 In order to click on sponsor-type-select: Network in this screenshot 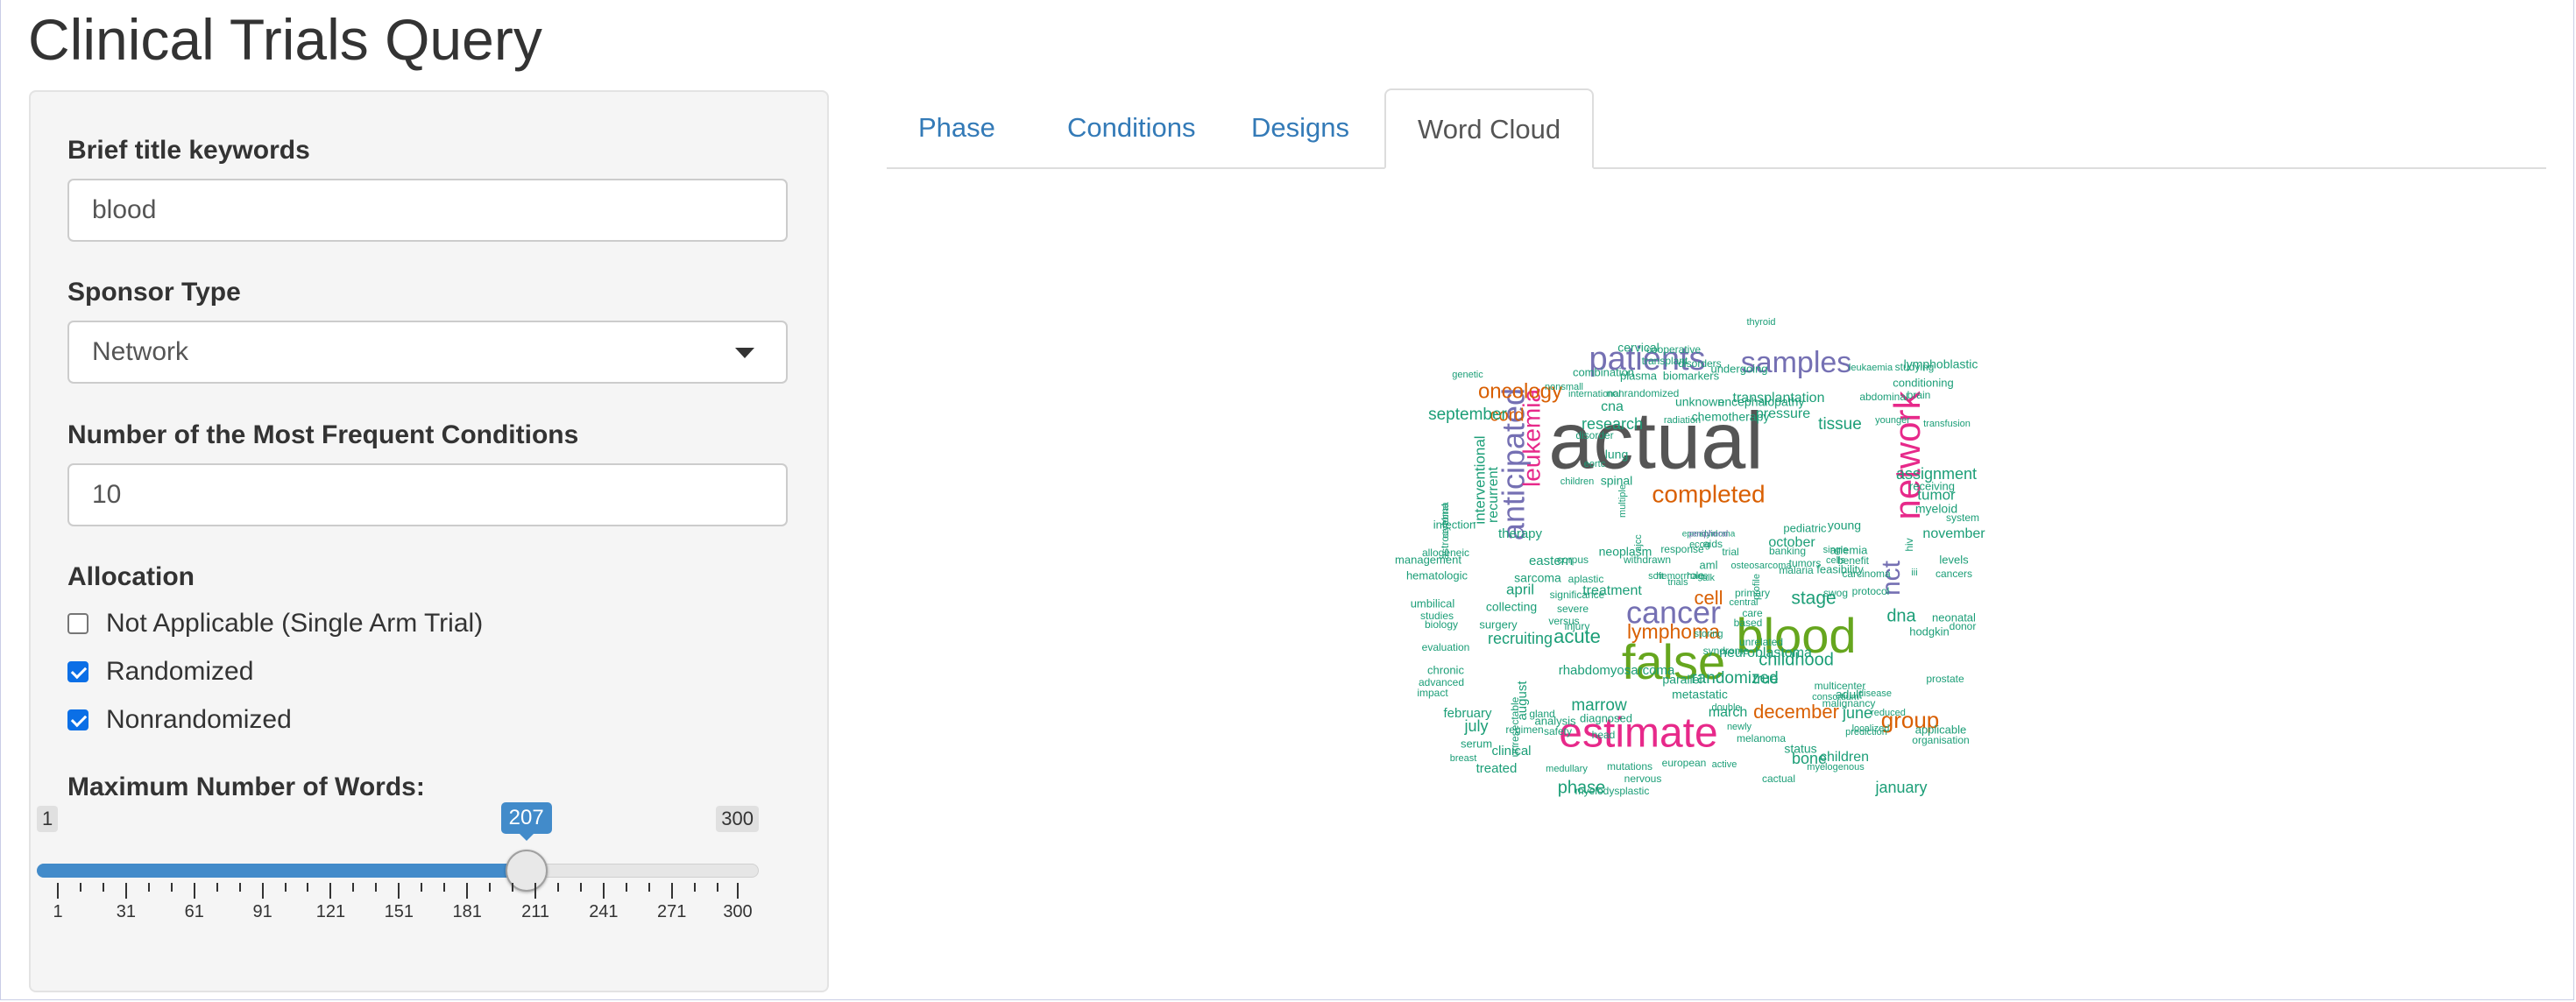, I will do `click(427, 352)`.